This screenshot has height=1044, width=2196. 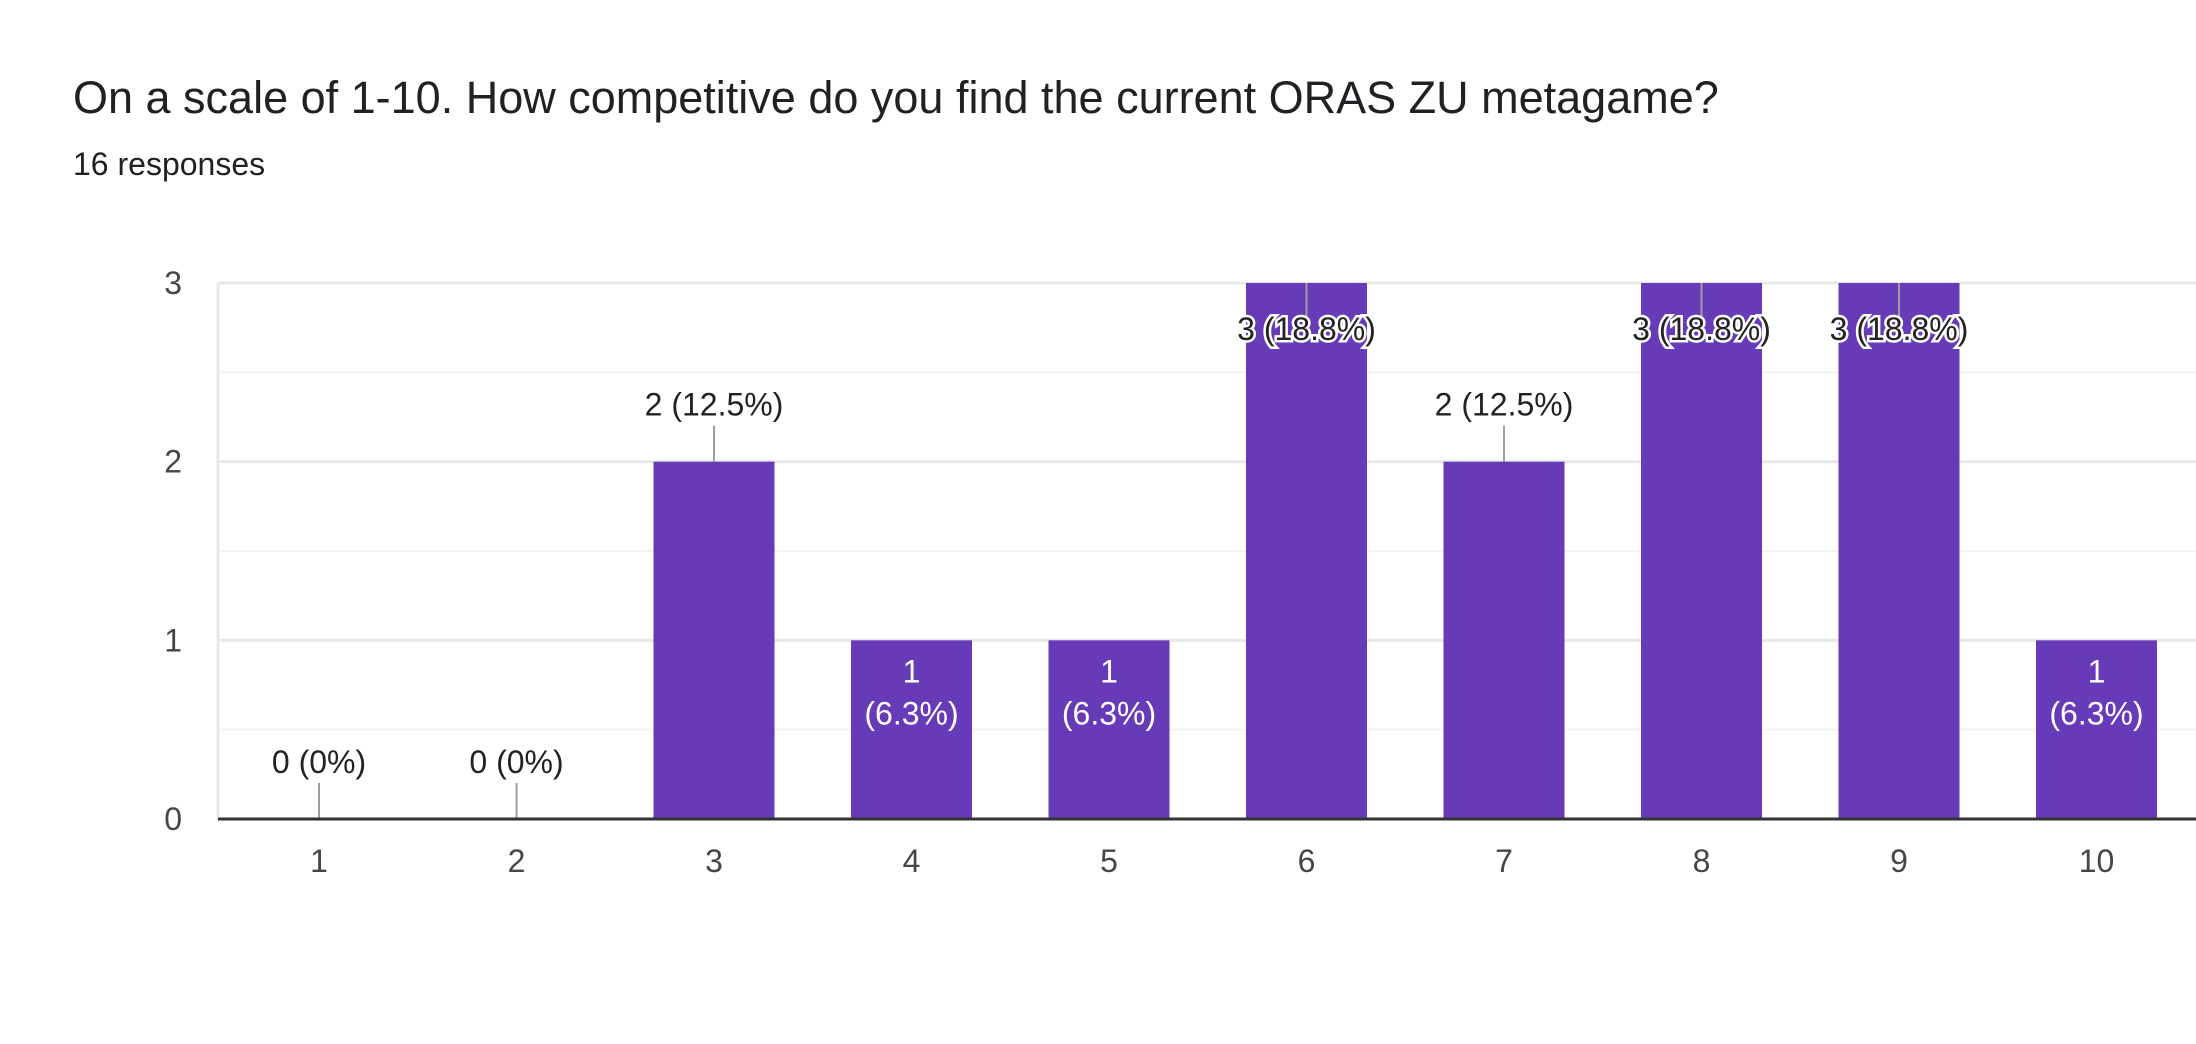 I want to click on x-tick-label: 9, so click(x=1899, y=861).